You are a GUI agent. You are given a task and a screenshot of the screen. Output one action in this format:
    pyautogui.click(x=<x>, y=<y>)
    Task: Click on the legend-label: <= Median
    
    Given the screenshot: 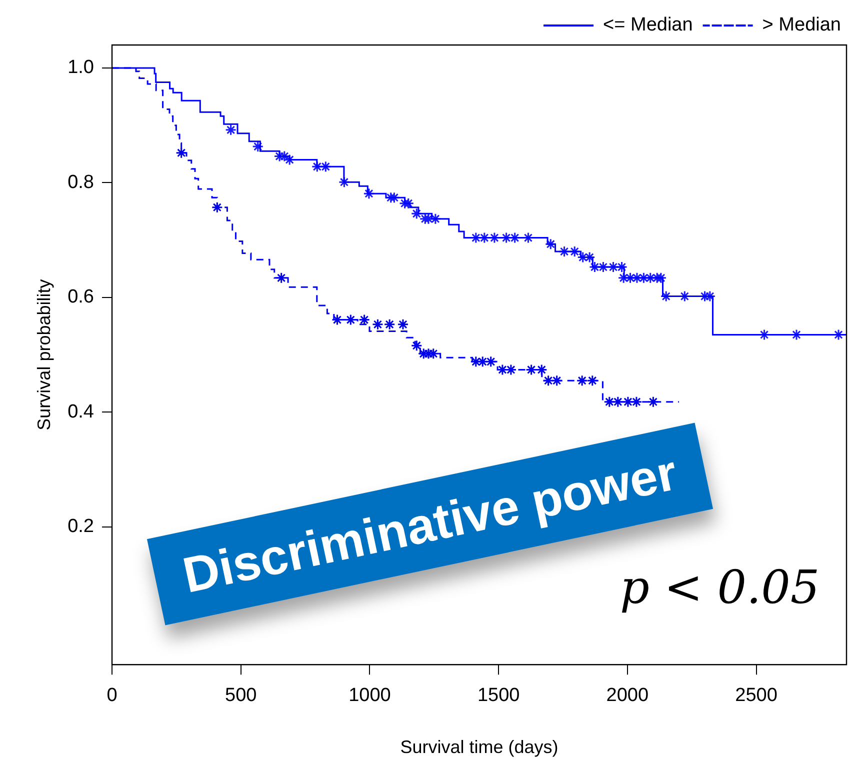 What is the action you would take?
    pyautogui.click(x=648, y=25)
    